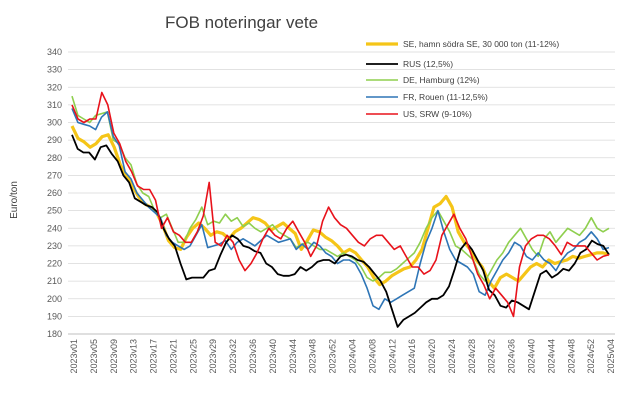  What do you see at coordinates (452, 356) in the screenshot?
I see `x-tick-label: 2024v24` at bounding box center [452, 356].